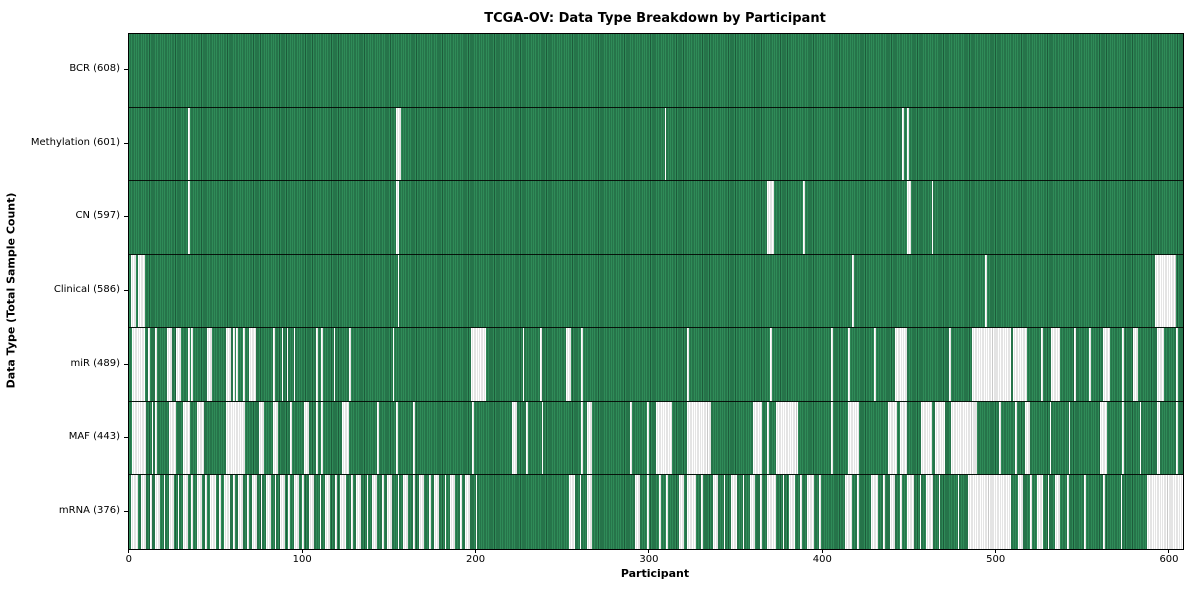  Describe the element at coordinates (94, 69) in the screenshot. I see `y-tick-label-bcr: BCR (608)` at that location.